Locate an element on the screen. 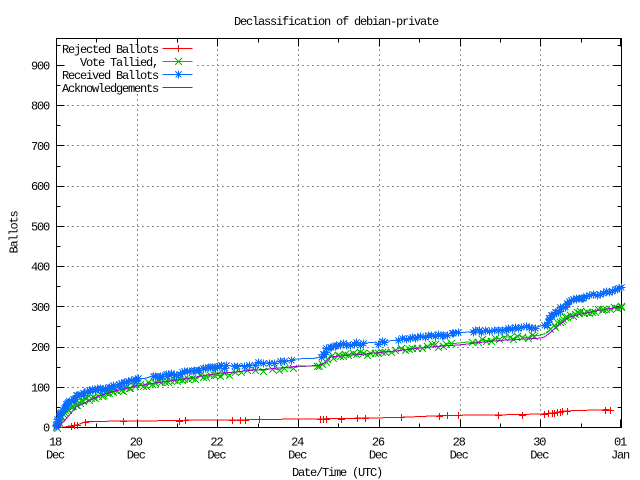  svg-text: 01 is located at coordinates (620, 443).